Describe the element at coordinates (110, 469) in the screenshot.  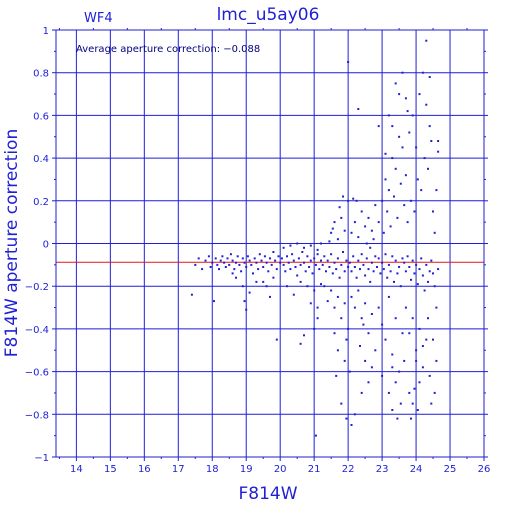
I see `x-tick-label: 15` at that location.